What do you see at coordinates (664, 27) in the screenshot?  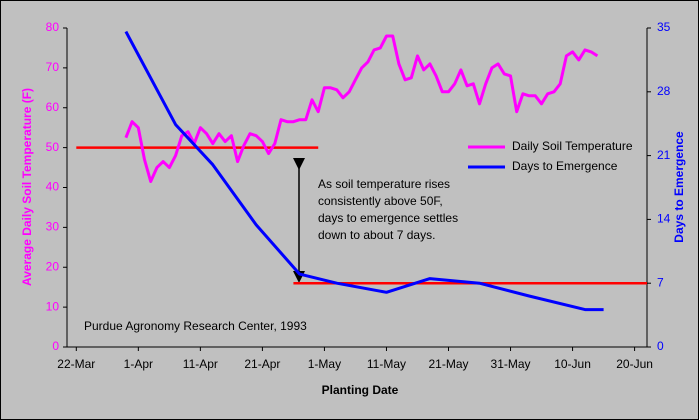 I see `y2-tick-label: 35` at bounding box center [664, 27].